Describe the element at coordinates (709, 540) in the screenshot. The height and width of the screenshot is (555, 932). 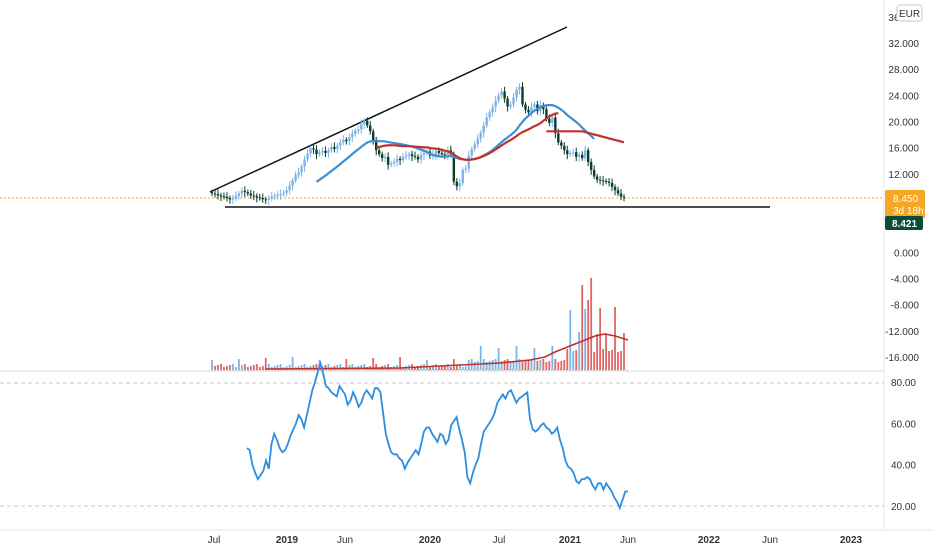
I see `time-tick-label: 2022` at that location.